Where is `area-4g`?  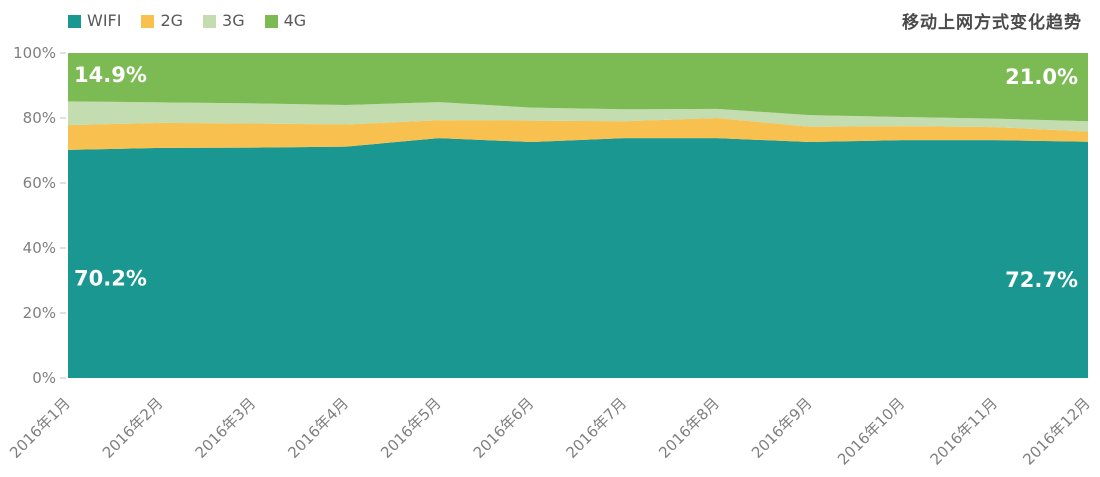 area-4g is located at coordinates (578, 87).